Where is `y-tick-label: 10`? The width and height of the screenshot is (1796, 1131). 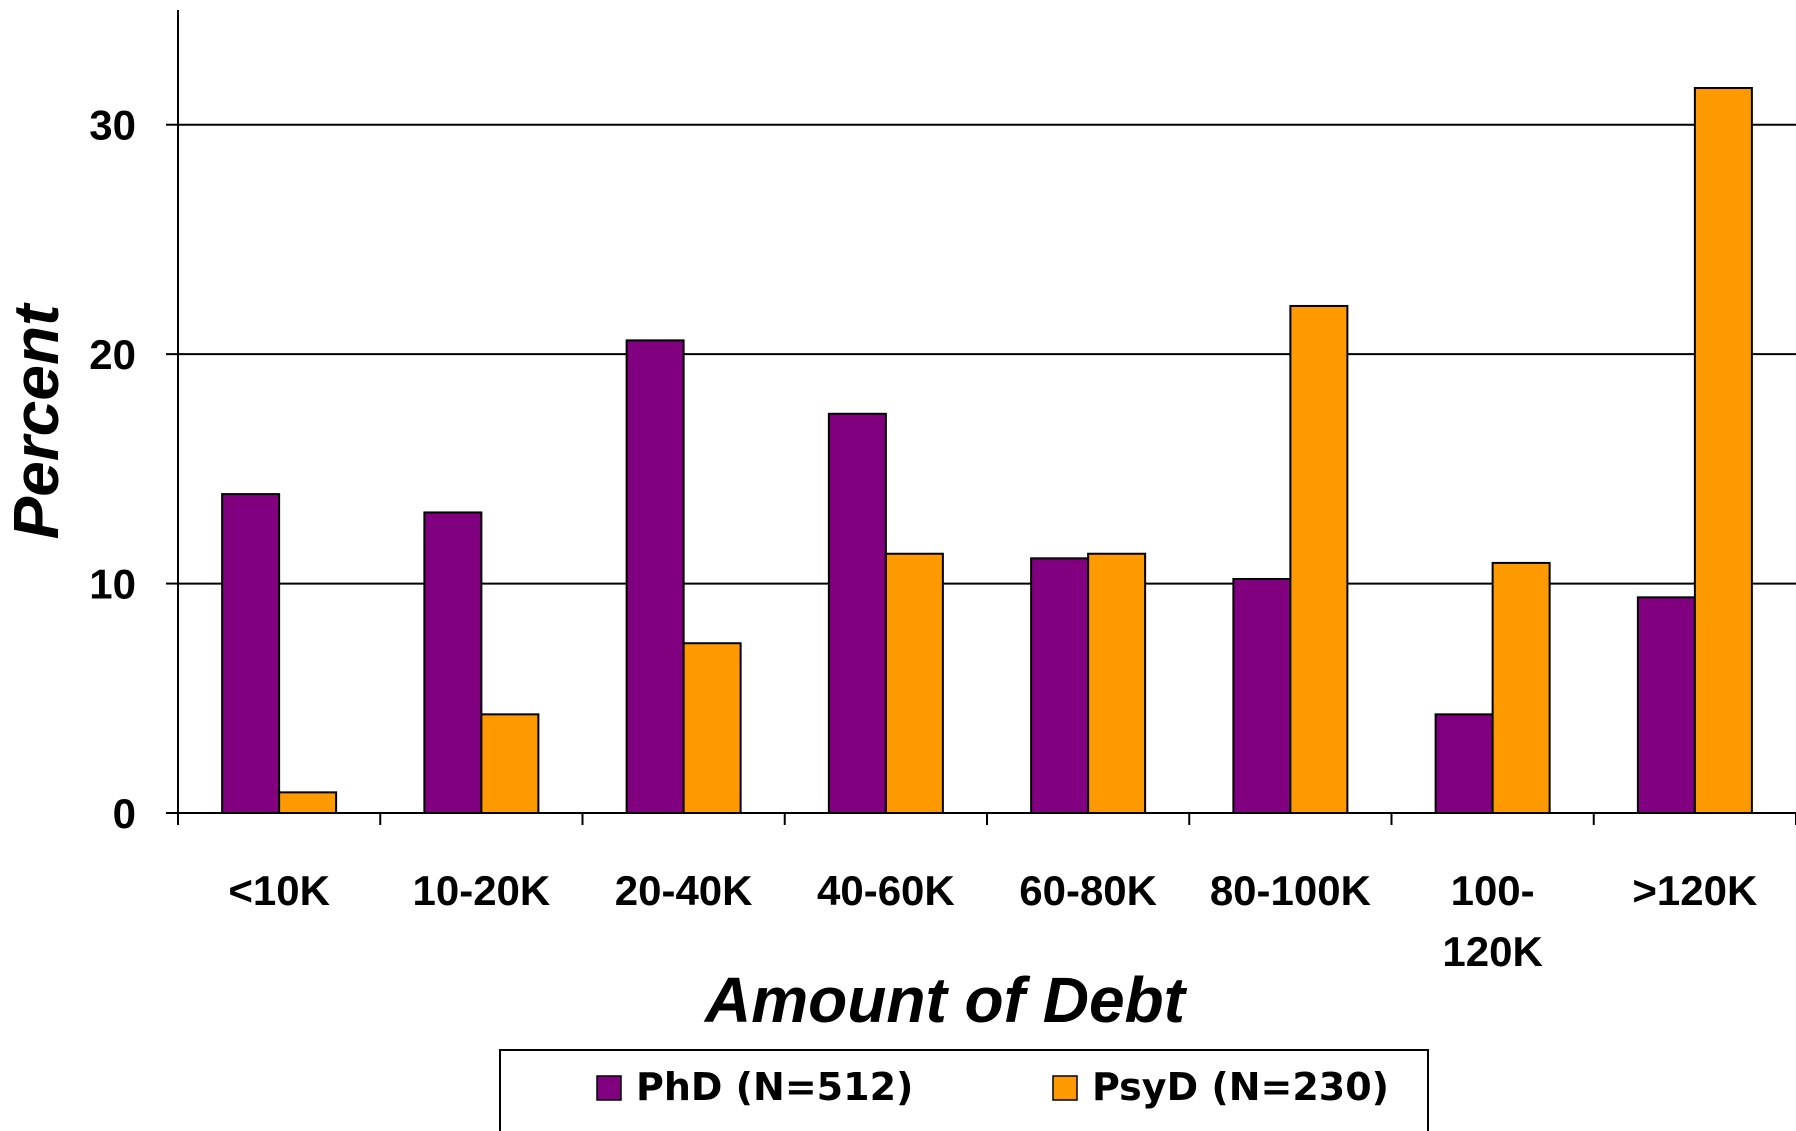
y-tick-label: 10 is located at coordinates (112, 584).